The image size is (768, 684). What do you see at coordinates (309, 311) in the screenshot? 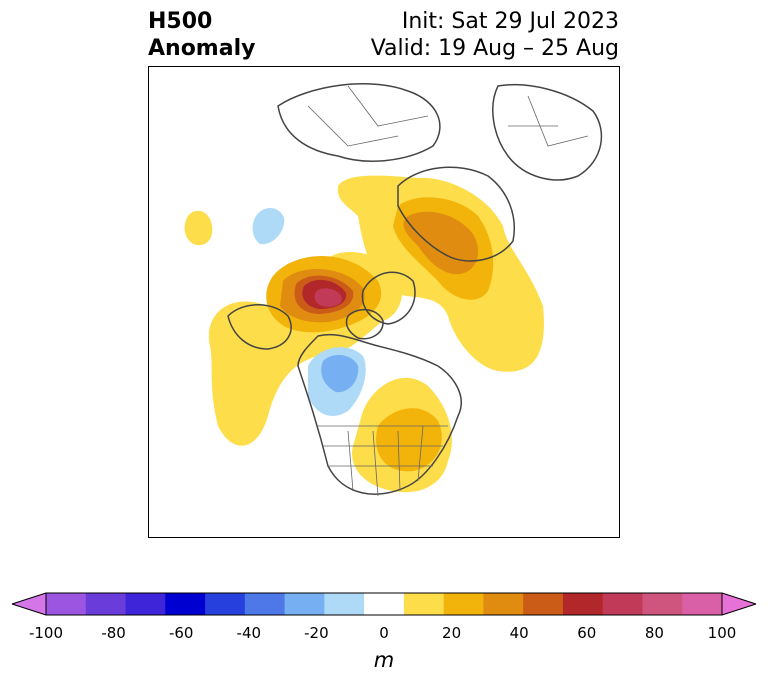
I see `negative-anomaly-fills` at bounding box center [309, 311].